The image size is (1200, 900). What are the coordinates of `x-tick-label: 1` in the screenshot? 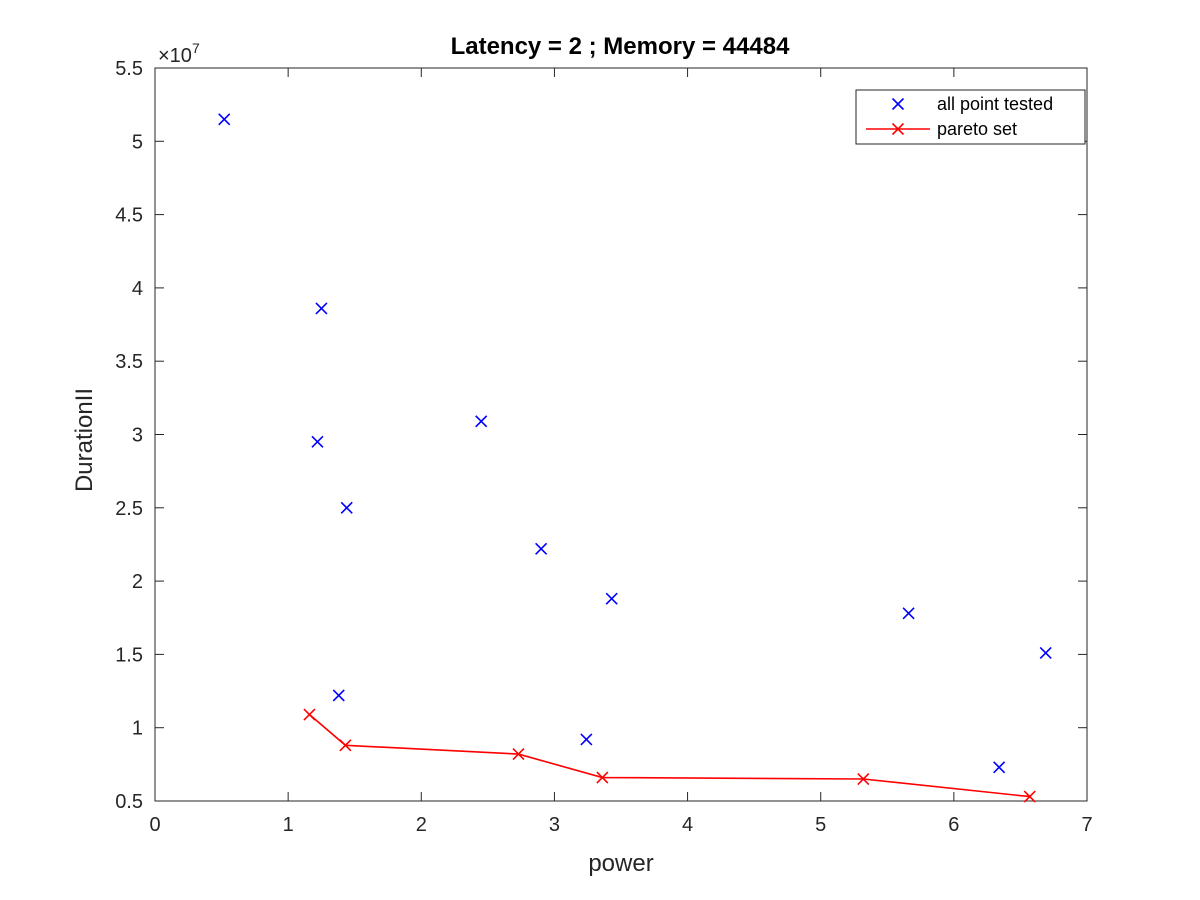 It's located at (288, 825).